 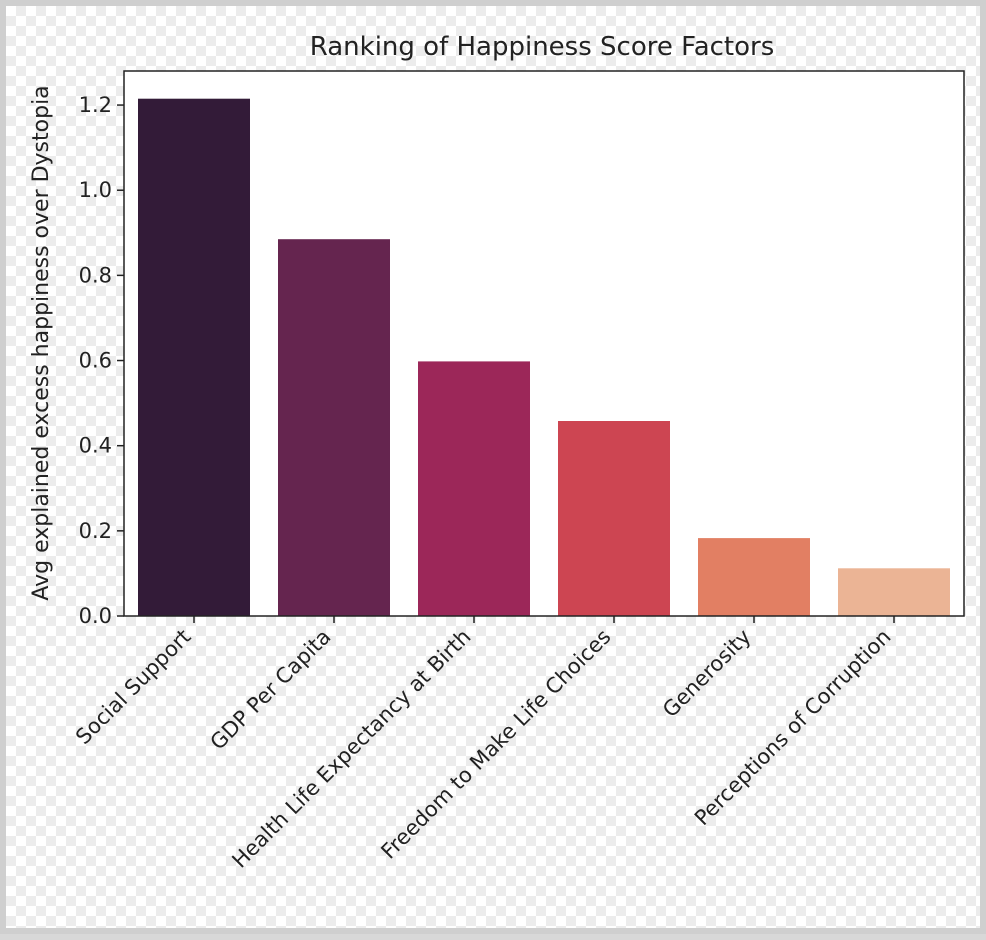 What do you see at coordinates (133, 687) in the screenshot?
I see `x-tick-label: Social Support` at bounding box center [133, 687].